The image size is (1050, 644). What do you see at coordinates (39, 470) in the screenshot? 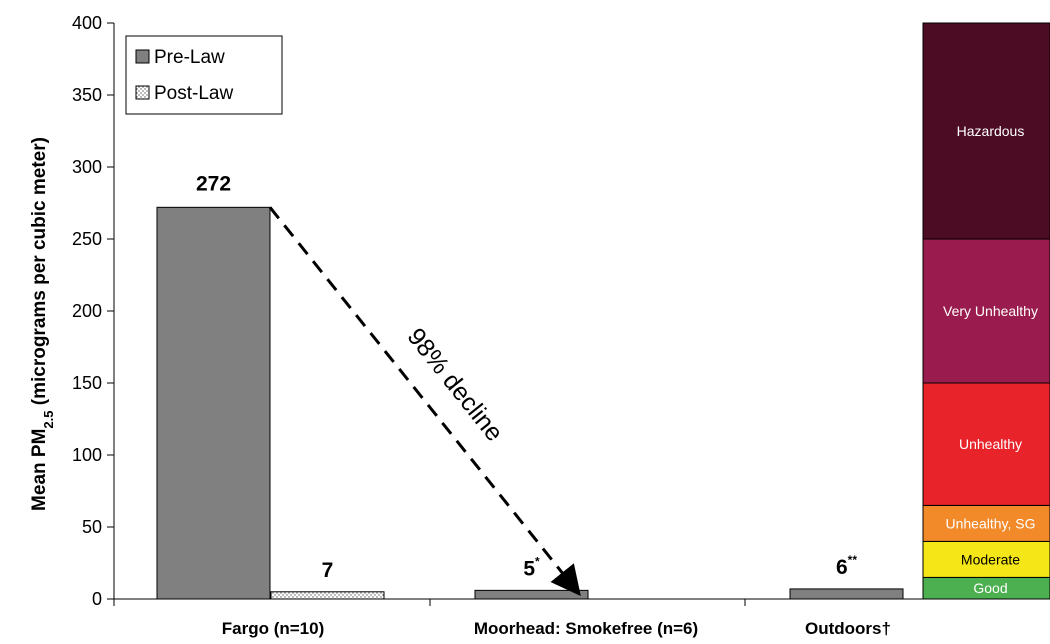
I see `y-axis-title-main: Mean PM` at bounding box center [39, 470].